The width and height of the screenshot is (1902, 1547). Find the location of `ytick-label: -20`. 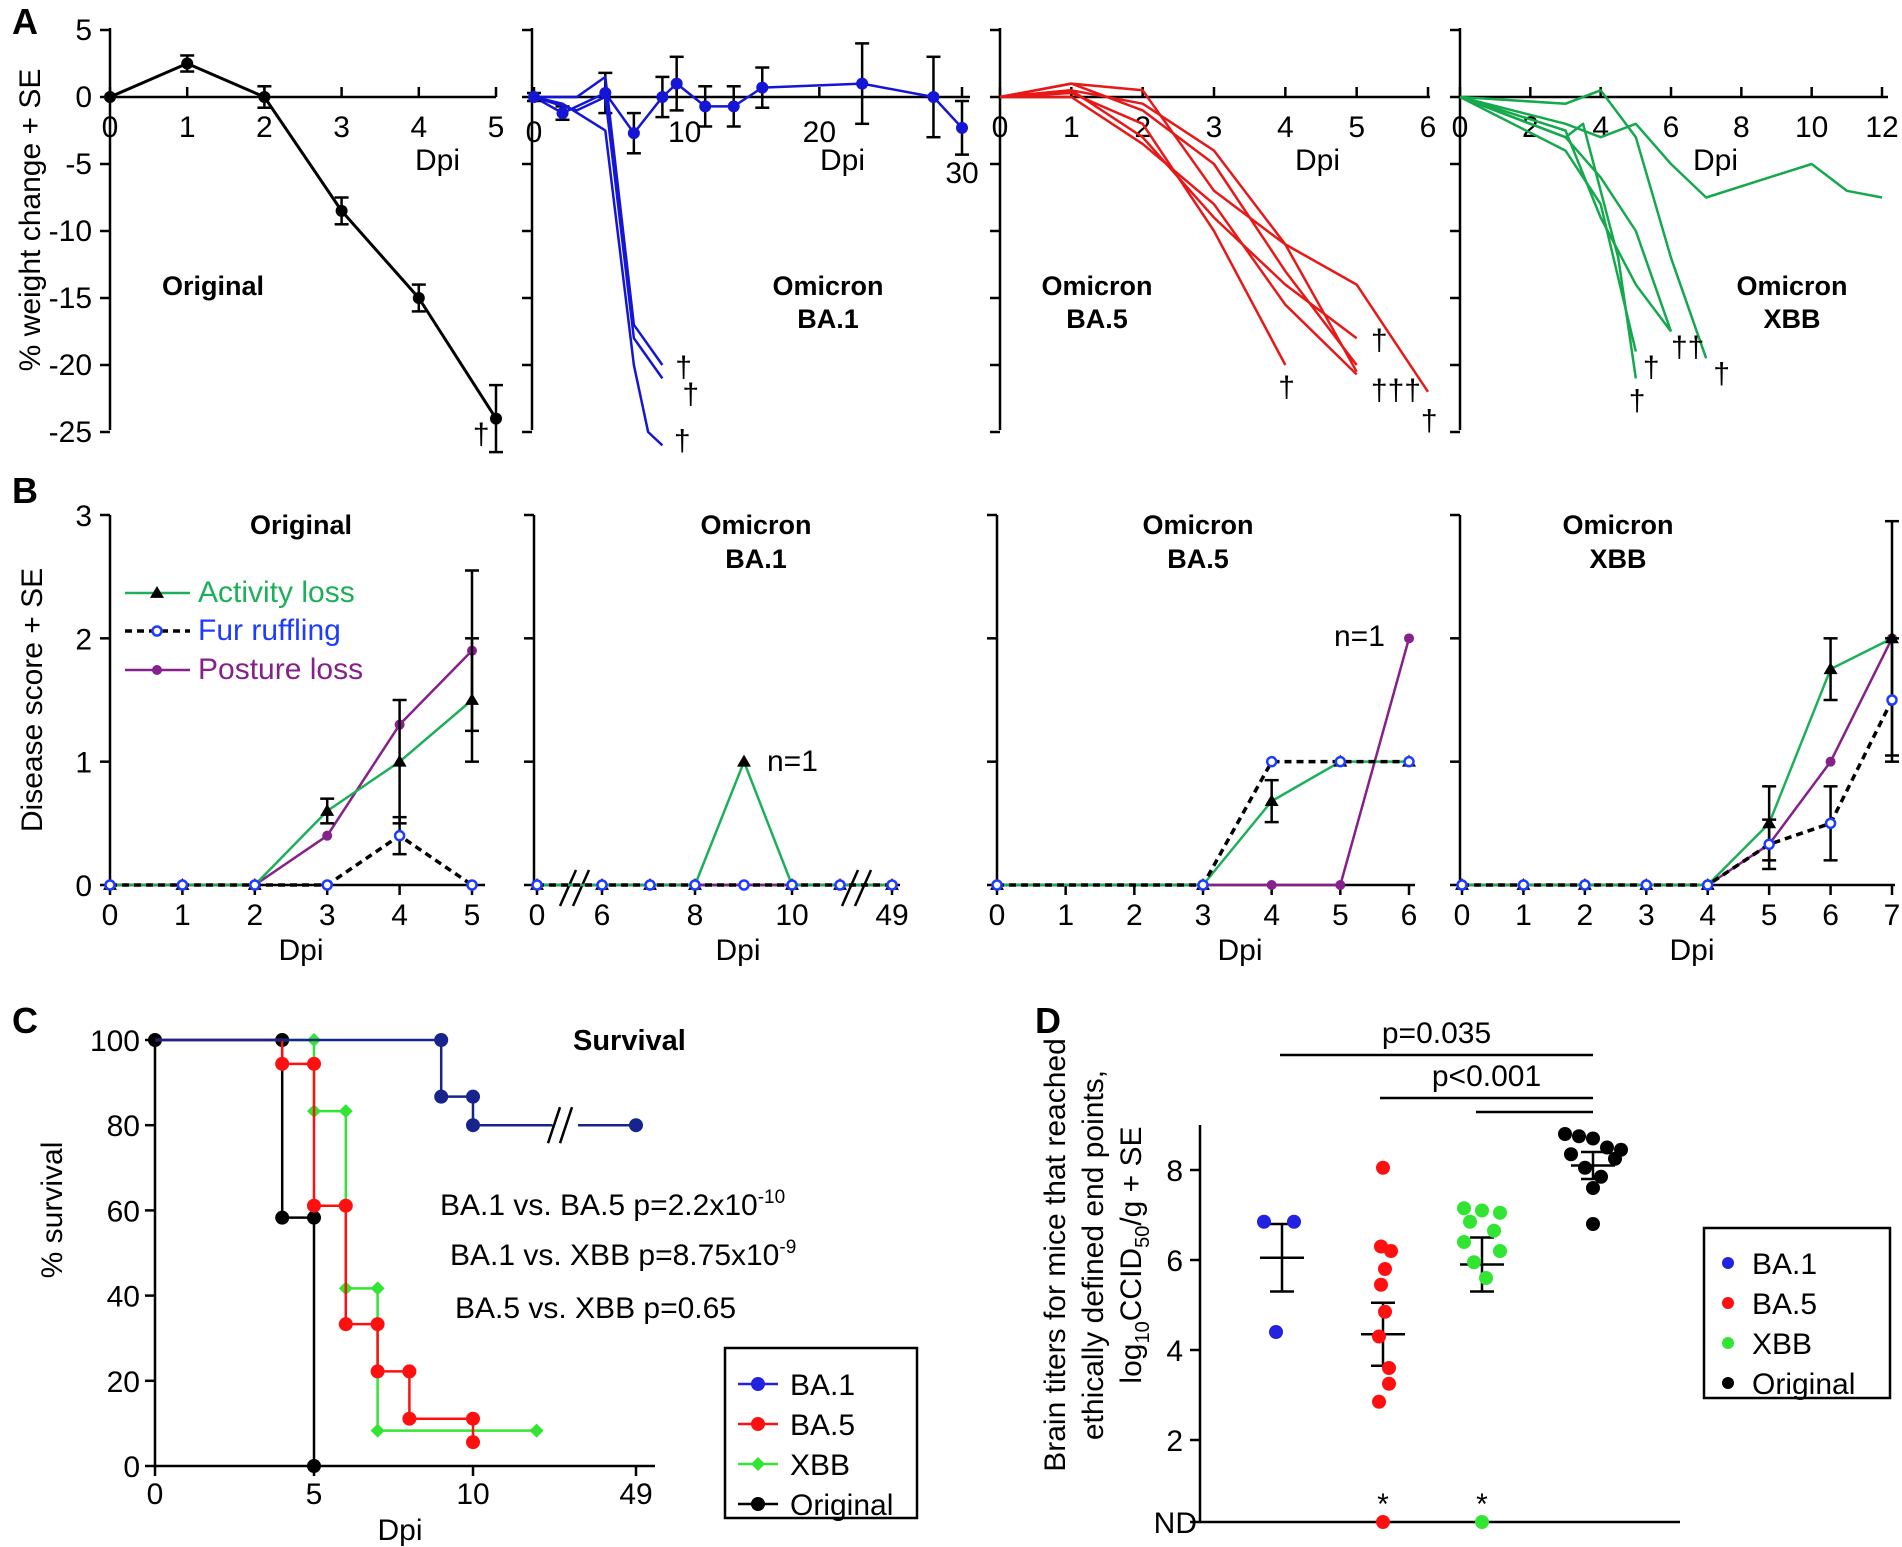

ytick-label: -20 is located at coordinates (70, 365).